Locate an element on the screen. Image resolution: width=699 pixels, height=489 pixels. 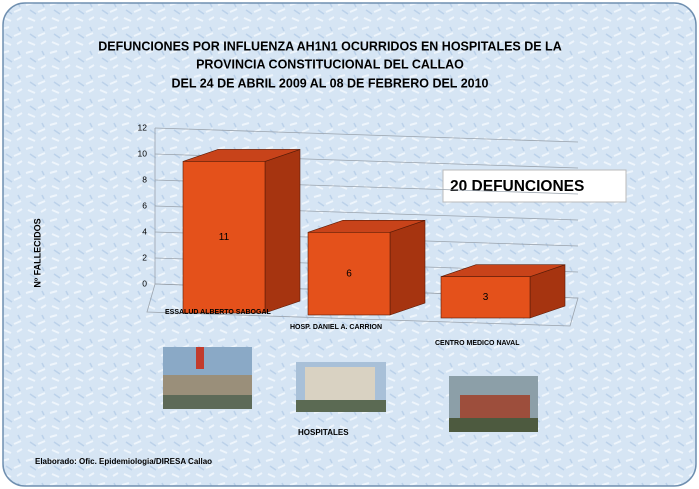
y-tick-label: 8 is located at coordinates (144, 179).